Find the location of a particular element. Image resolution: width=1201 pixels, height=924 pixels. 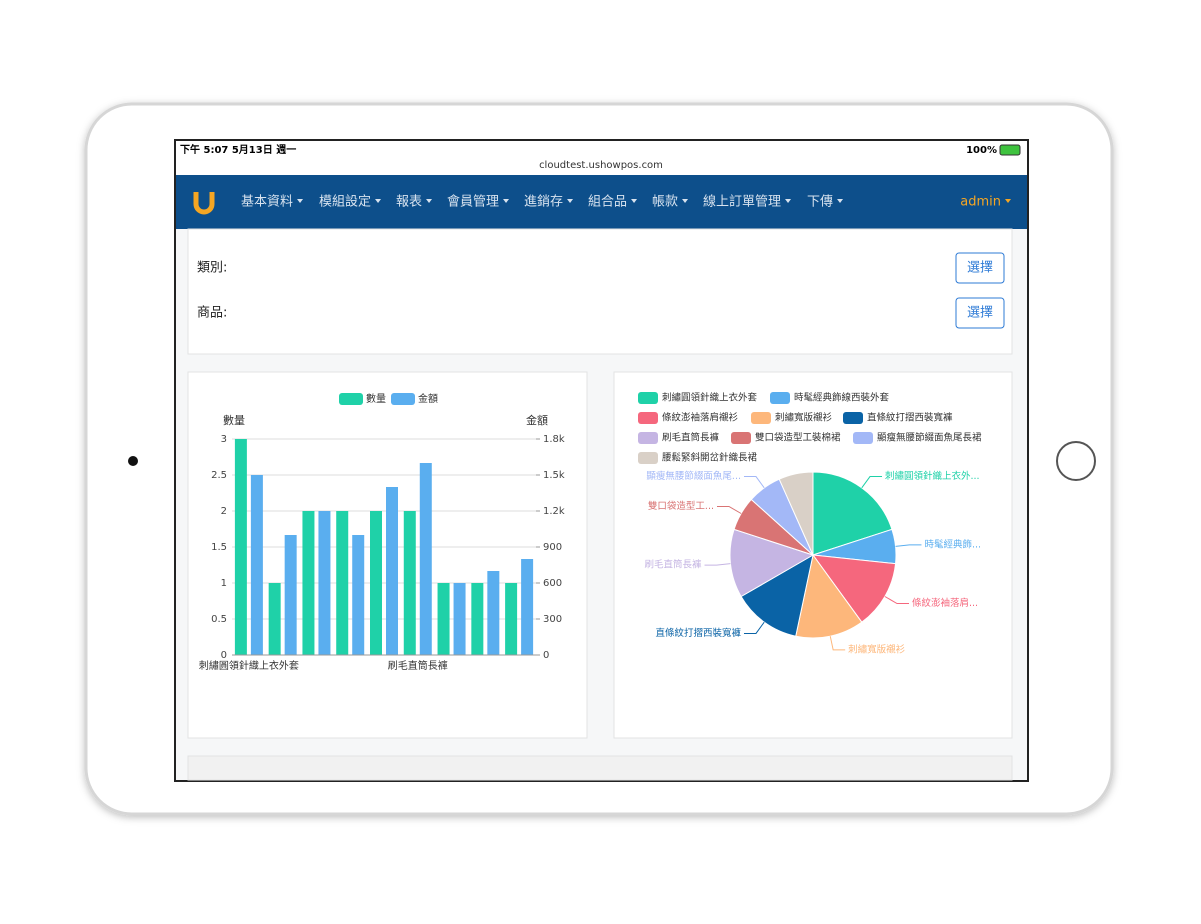

nav-menu: 基本資料 模組設定 報表 會員管理 進銷存 組合品 帳款 線上訂單管理 下傳 is located at coordinates (542, 202).